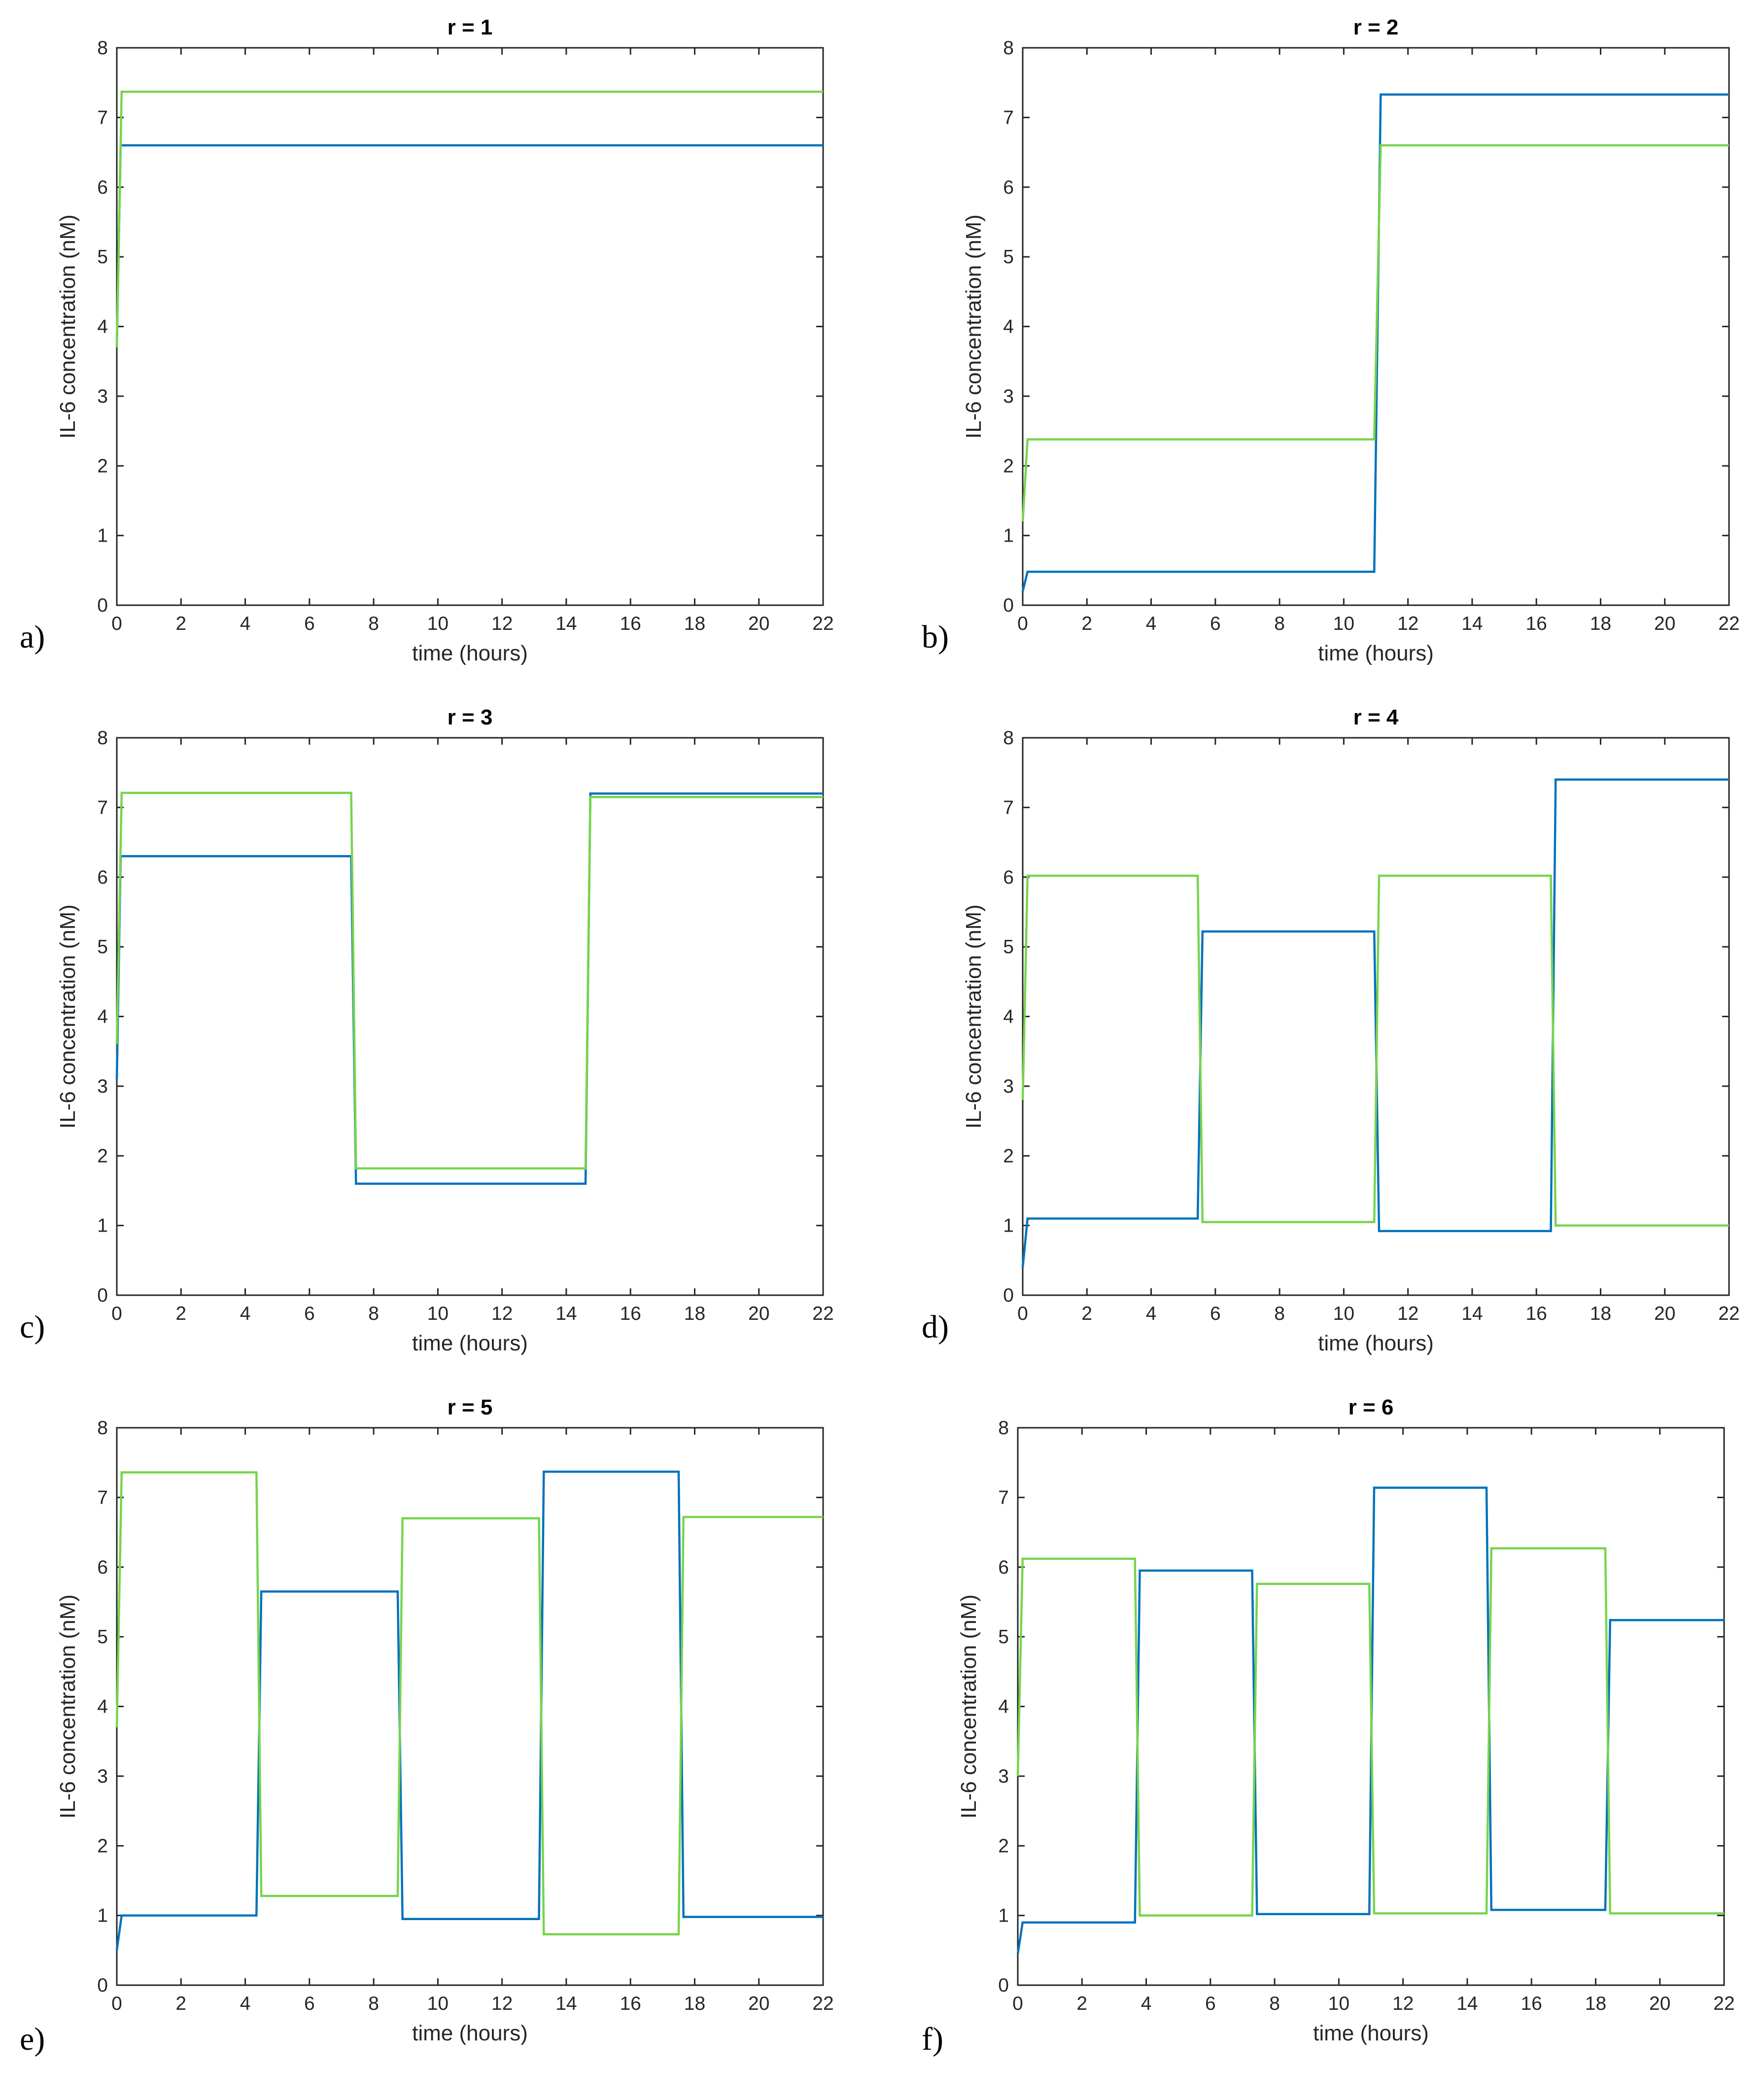 The height and width of the screenshot is (2100, 1764). Describe the element at coordinates (974, 327) in the screenshot. I see `y-axis-label-b: IL-6 concentration (nM)` at that location.